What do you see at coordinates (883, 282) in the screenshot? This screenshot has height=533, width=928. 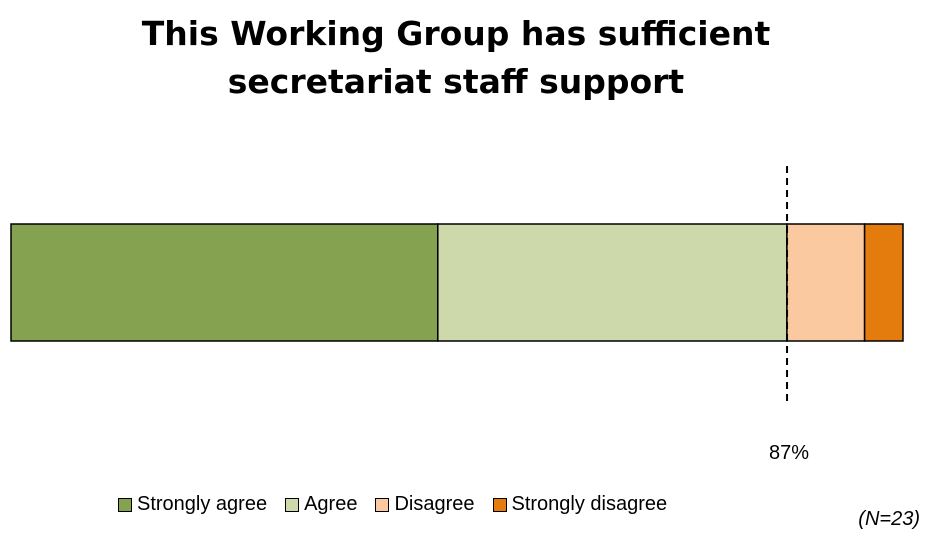 I see `bar-segment-strongly-disagree` at bounding box center [883, 282].